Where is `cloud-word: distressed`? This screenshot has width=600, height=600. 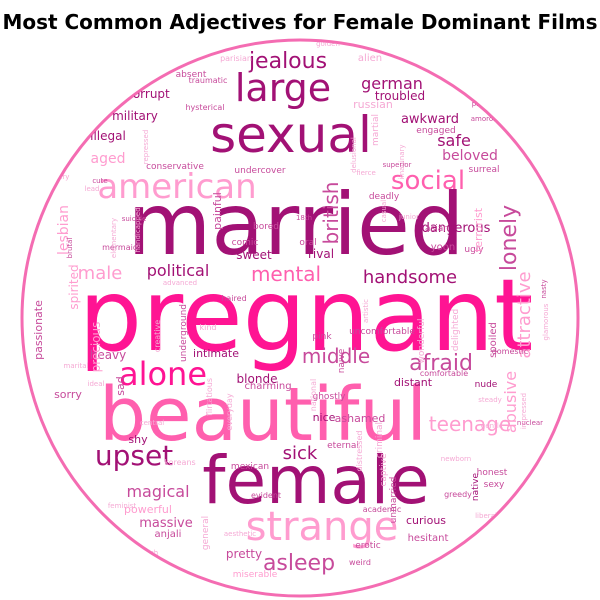
cloud-word: distressed is located at coordinates (359, 451).